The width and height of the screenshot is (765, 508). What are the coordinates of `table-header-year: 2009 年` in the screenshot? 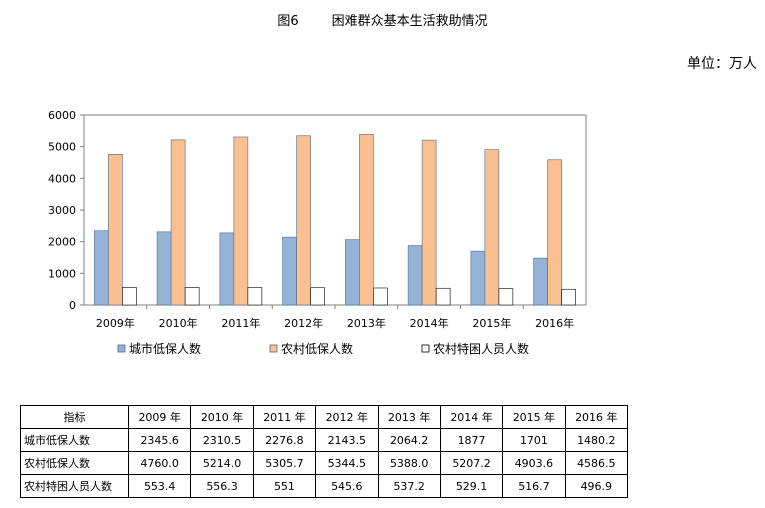 It's located at (159, 417).